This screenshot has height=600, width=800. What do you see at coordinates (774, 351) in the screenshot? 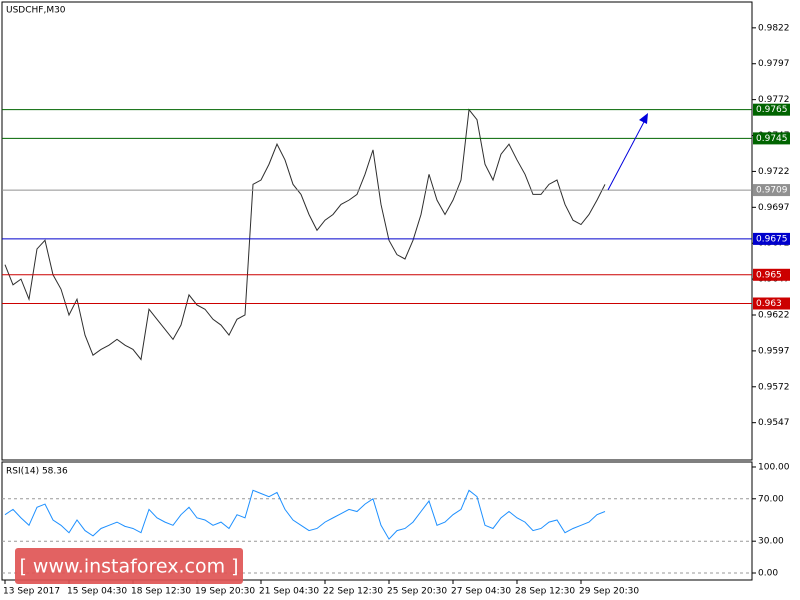
I see `y-tick-label: 0.9597` at bounding box center [774, 351].